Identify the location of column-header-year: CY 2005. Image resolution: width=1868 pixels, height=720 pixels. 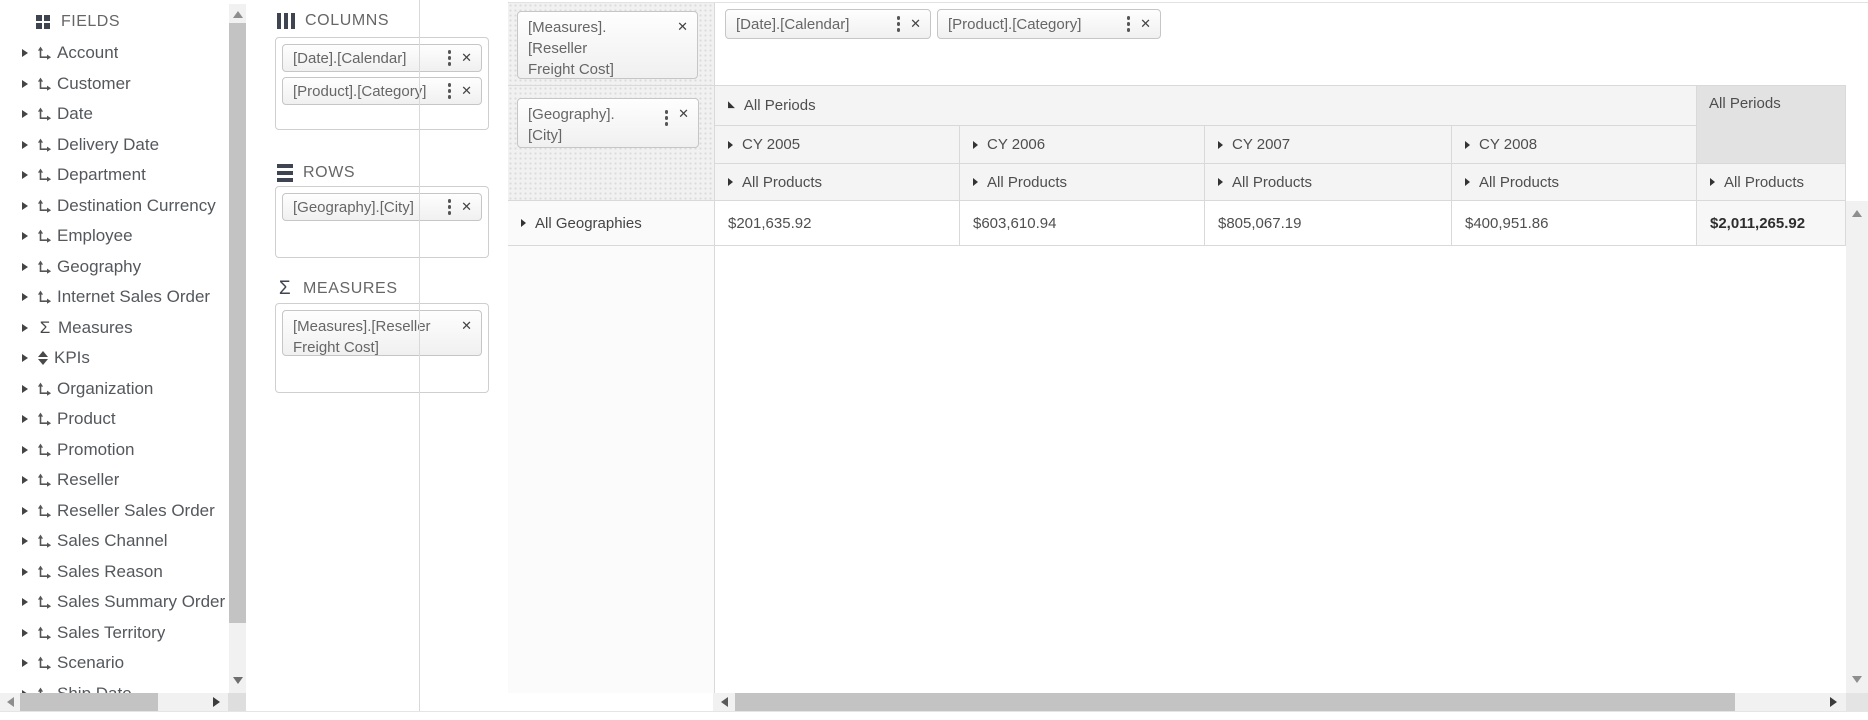
(837, 145).